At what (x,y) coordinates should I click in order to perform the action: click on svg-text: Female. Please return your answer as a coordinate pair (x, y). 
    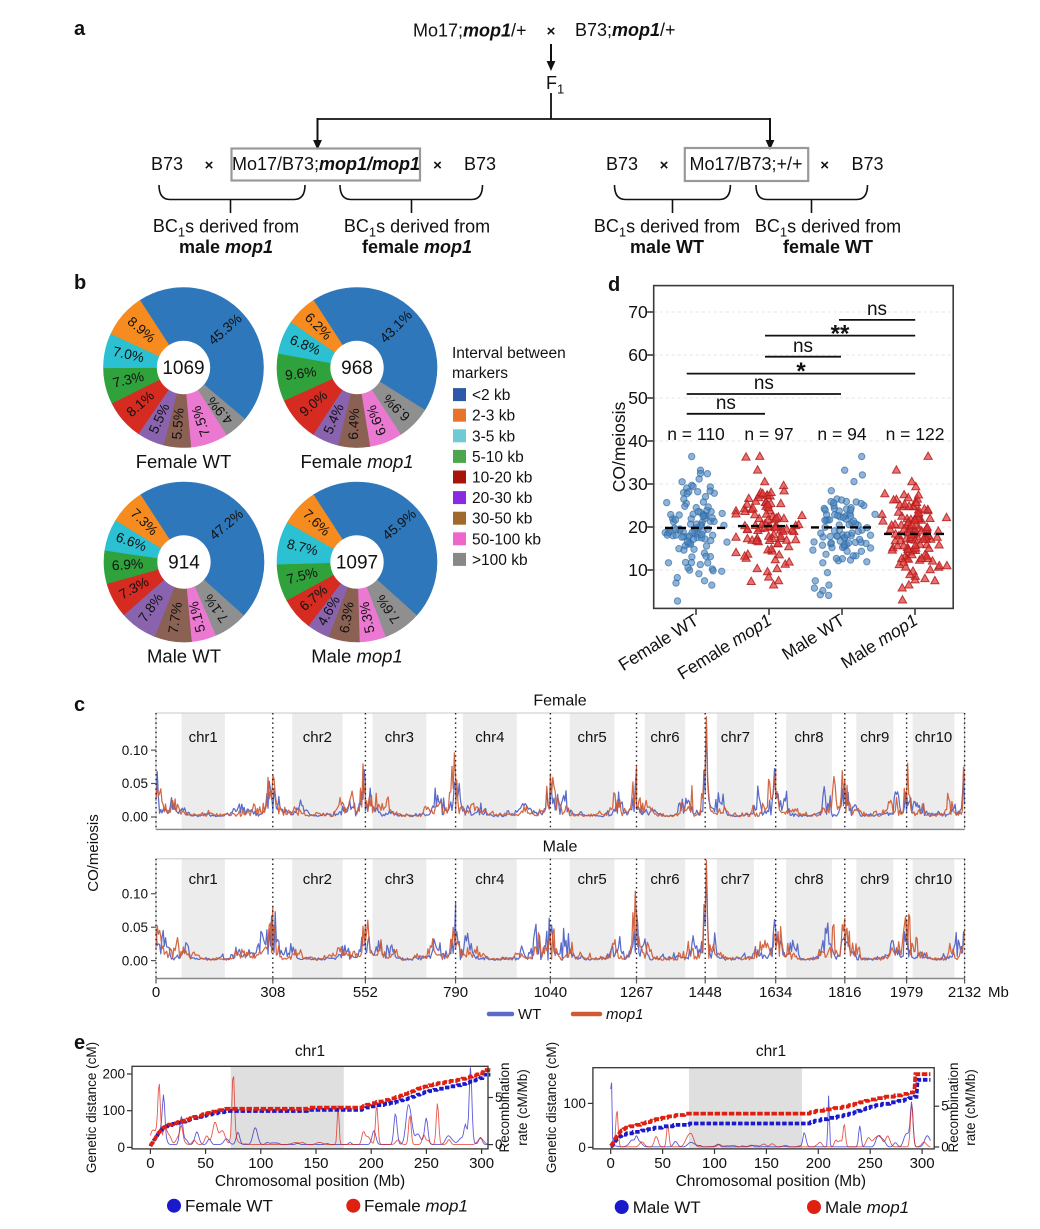
    Looking at the image, I should click on (559, 701).